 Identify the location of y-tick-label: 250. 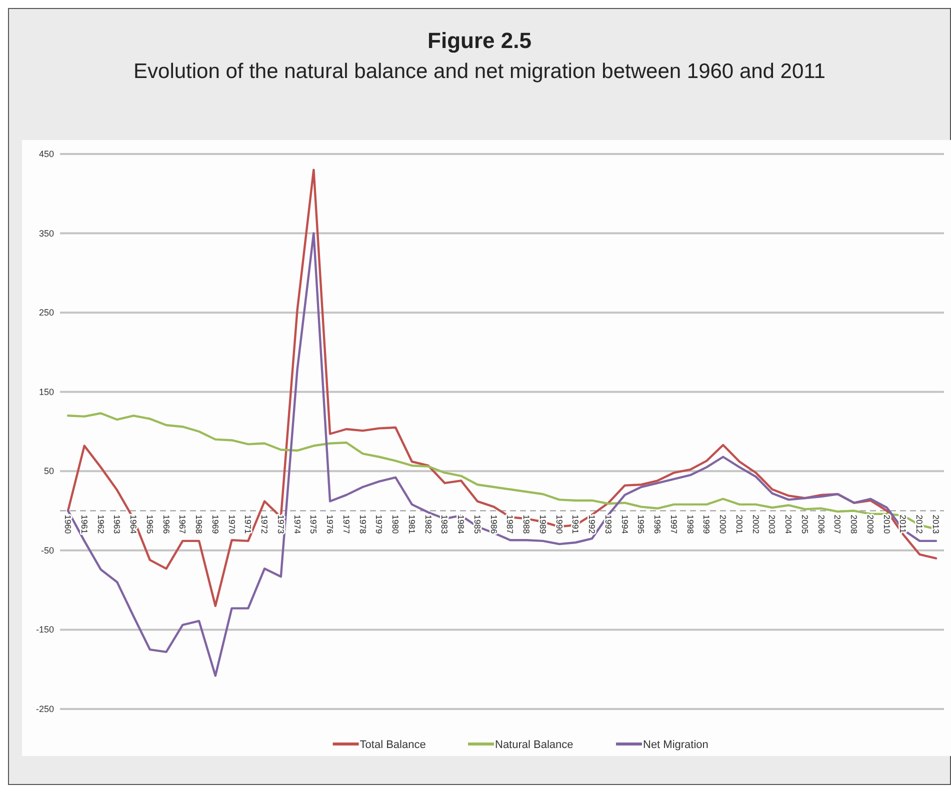
(46, 313).